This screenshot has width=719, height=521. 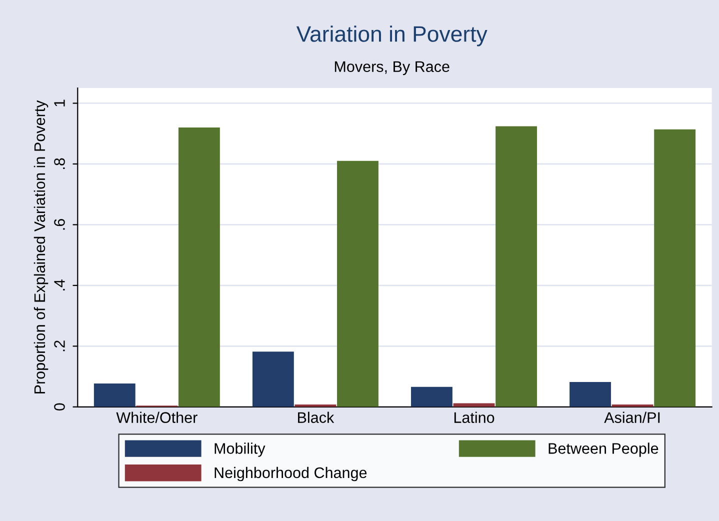 What do you see at coordinates (603, 449) in the screenshot?
I see `legend-label: Between People` at bounding box center [603, 449].